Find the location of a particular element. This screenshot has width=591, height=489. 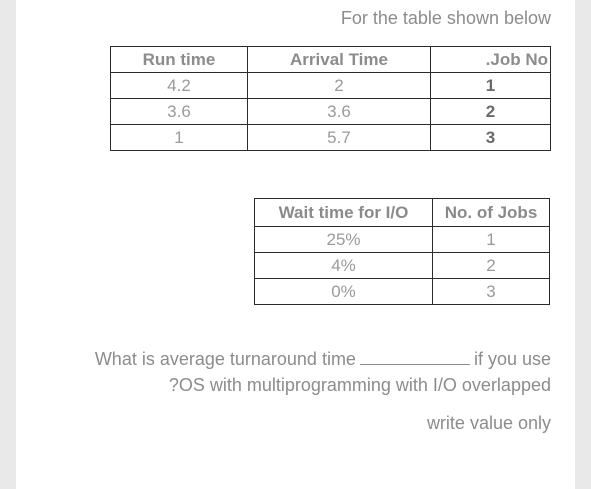

table-row: 0% 3 is located at coordinates (402, 291).